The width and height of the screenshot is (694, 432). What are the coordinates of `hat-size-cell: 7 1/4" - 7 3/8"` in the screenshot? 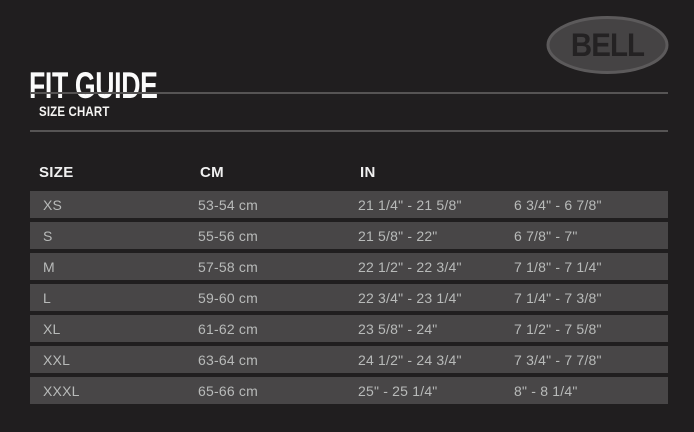 It's located at (558, 297).